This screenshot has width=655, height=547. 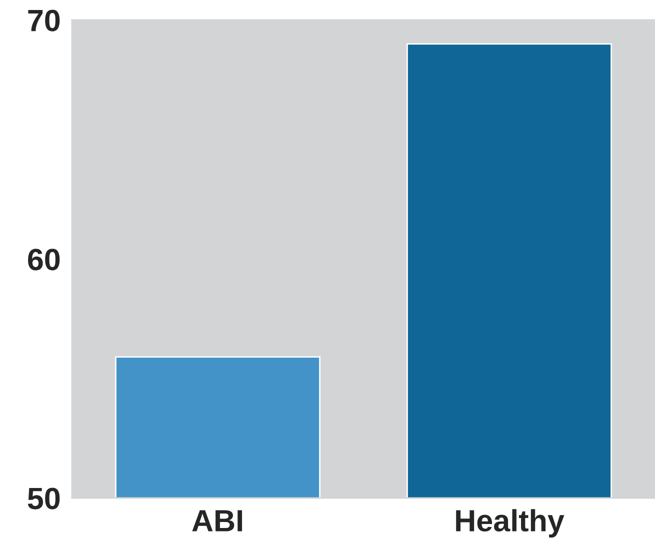 What do you see at coordinates (217, 521) in the screenshot?
I see `x-tick-label: ABI` at bounding box center [217, 521].